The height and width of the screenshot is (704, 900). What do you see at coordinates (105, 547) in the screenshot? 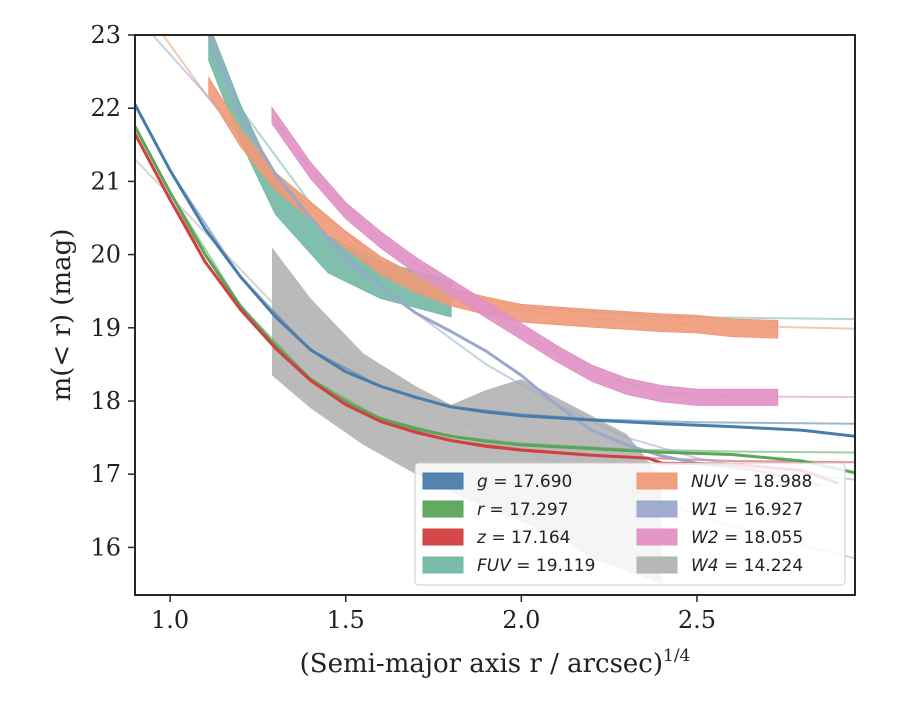
I see `y-tick-label: 16` at bounding box center [105, 547].